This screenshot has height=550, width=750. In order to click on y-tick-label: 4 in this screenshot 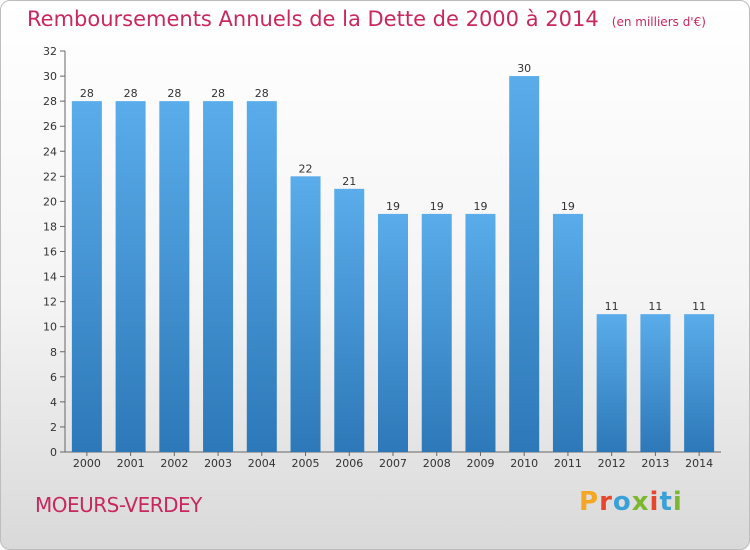, I will do `click(53, 402)`.